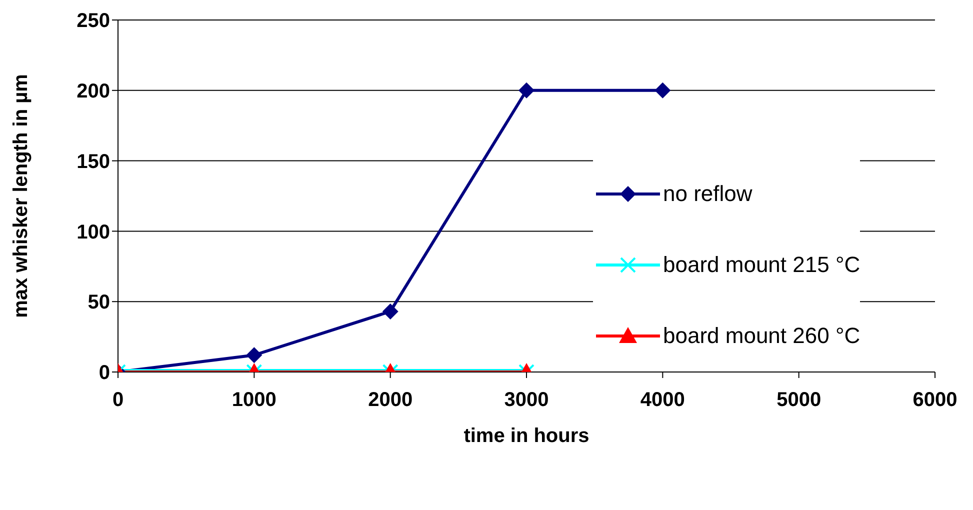  Describe the element at coordinates (662, 400) in the screenshot. I see `x-tick-label: 4000` at that location.